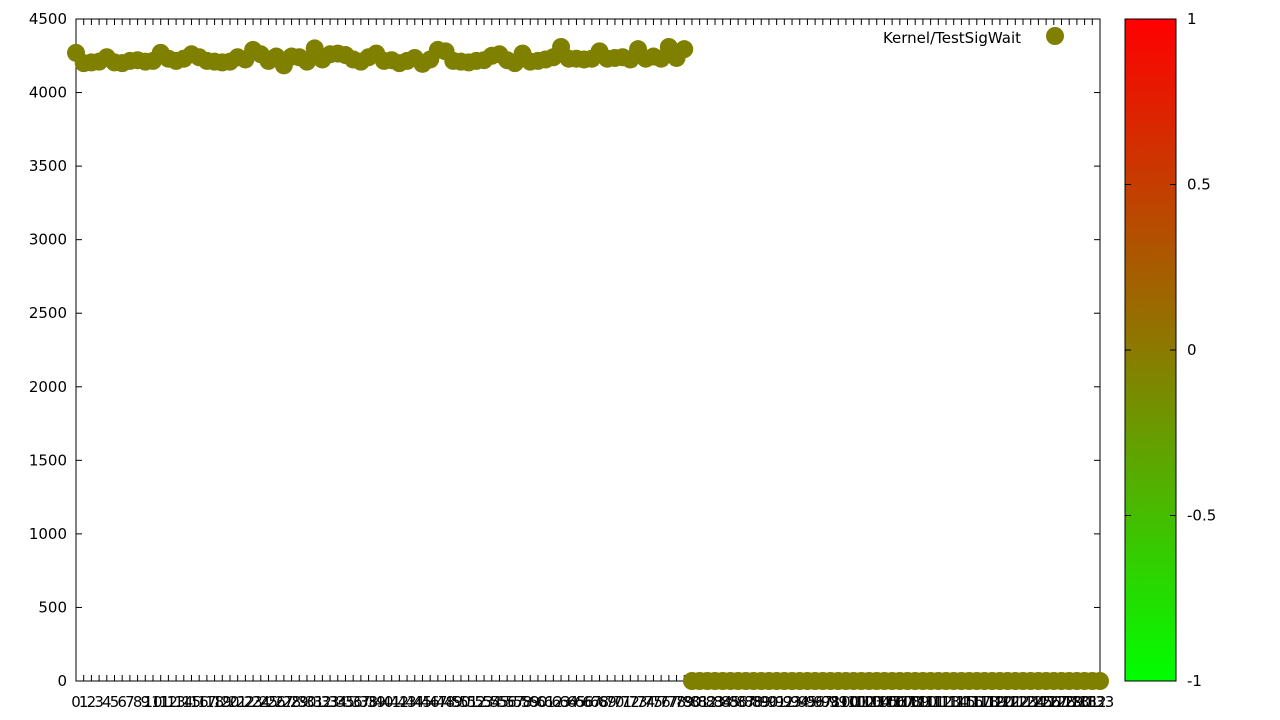  Describe the element at coordinates (1055, 36) in the screenshot. I see `legend-marker` at that location.